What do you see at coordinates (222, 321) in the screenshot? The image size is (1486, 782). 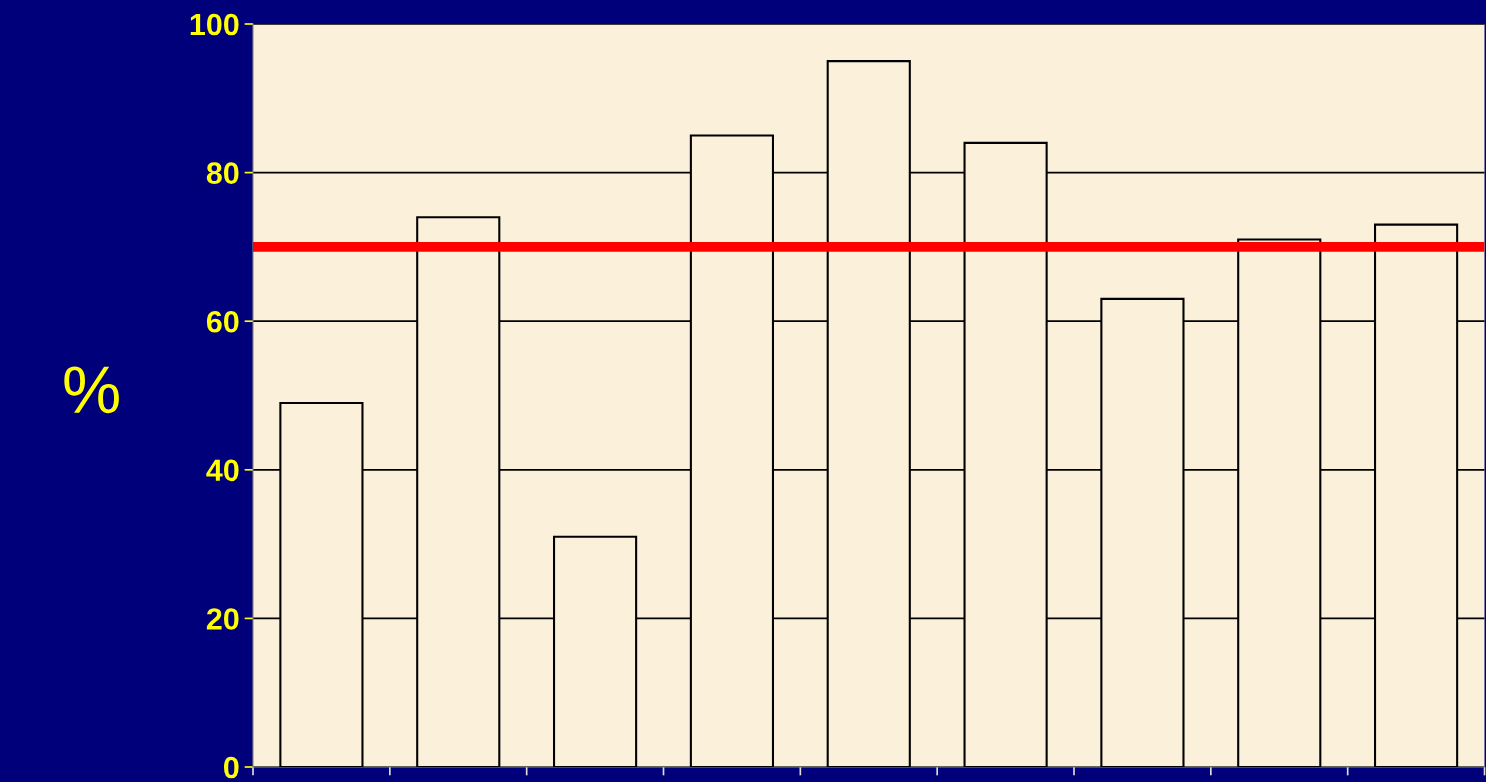 I see `y-tick-label: 60` at bounding box center [222, 321].